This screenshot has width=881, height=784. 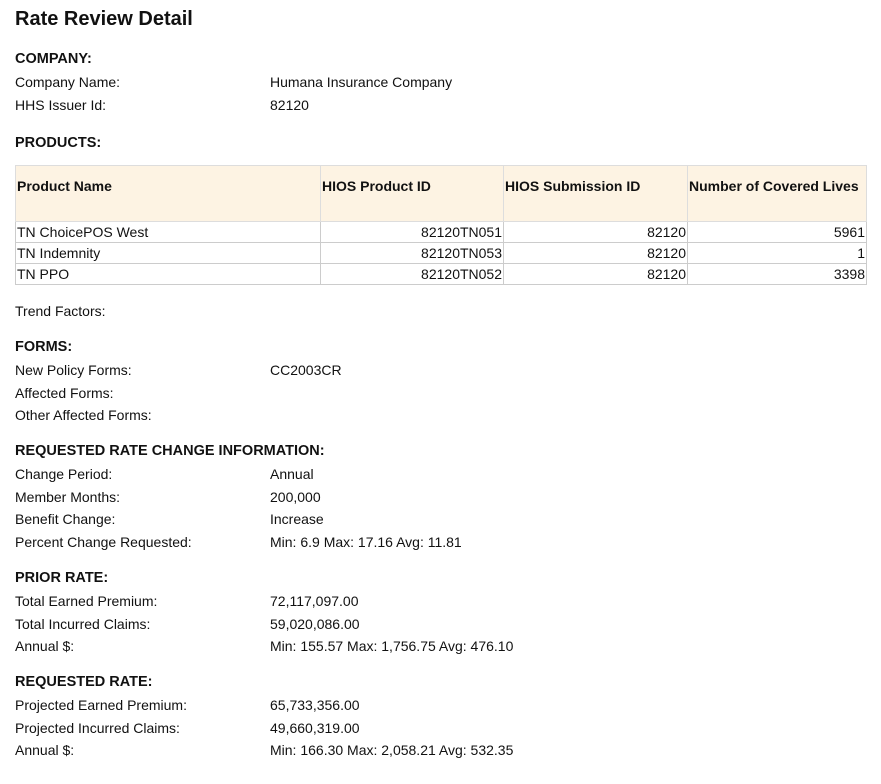 I want to click on table-row: TN PPO 82120TN052 82120 3398, so click(x=441, y=274).